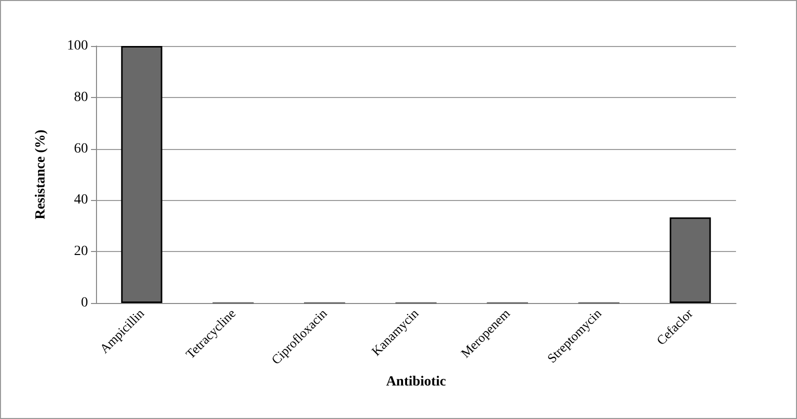  What do you see at coordinates (41, 174) in the screenshot?
I see `y-axis-title: Resistance (%)` at bounding box center [41, 174].